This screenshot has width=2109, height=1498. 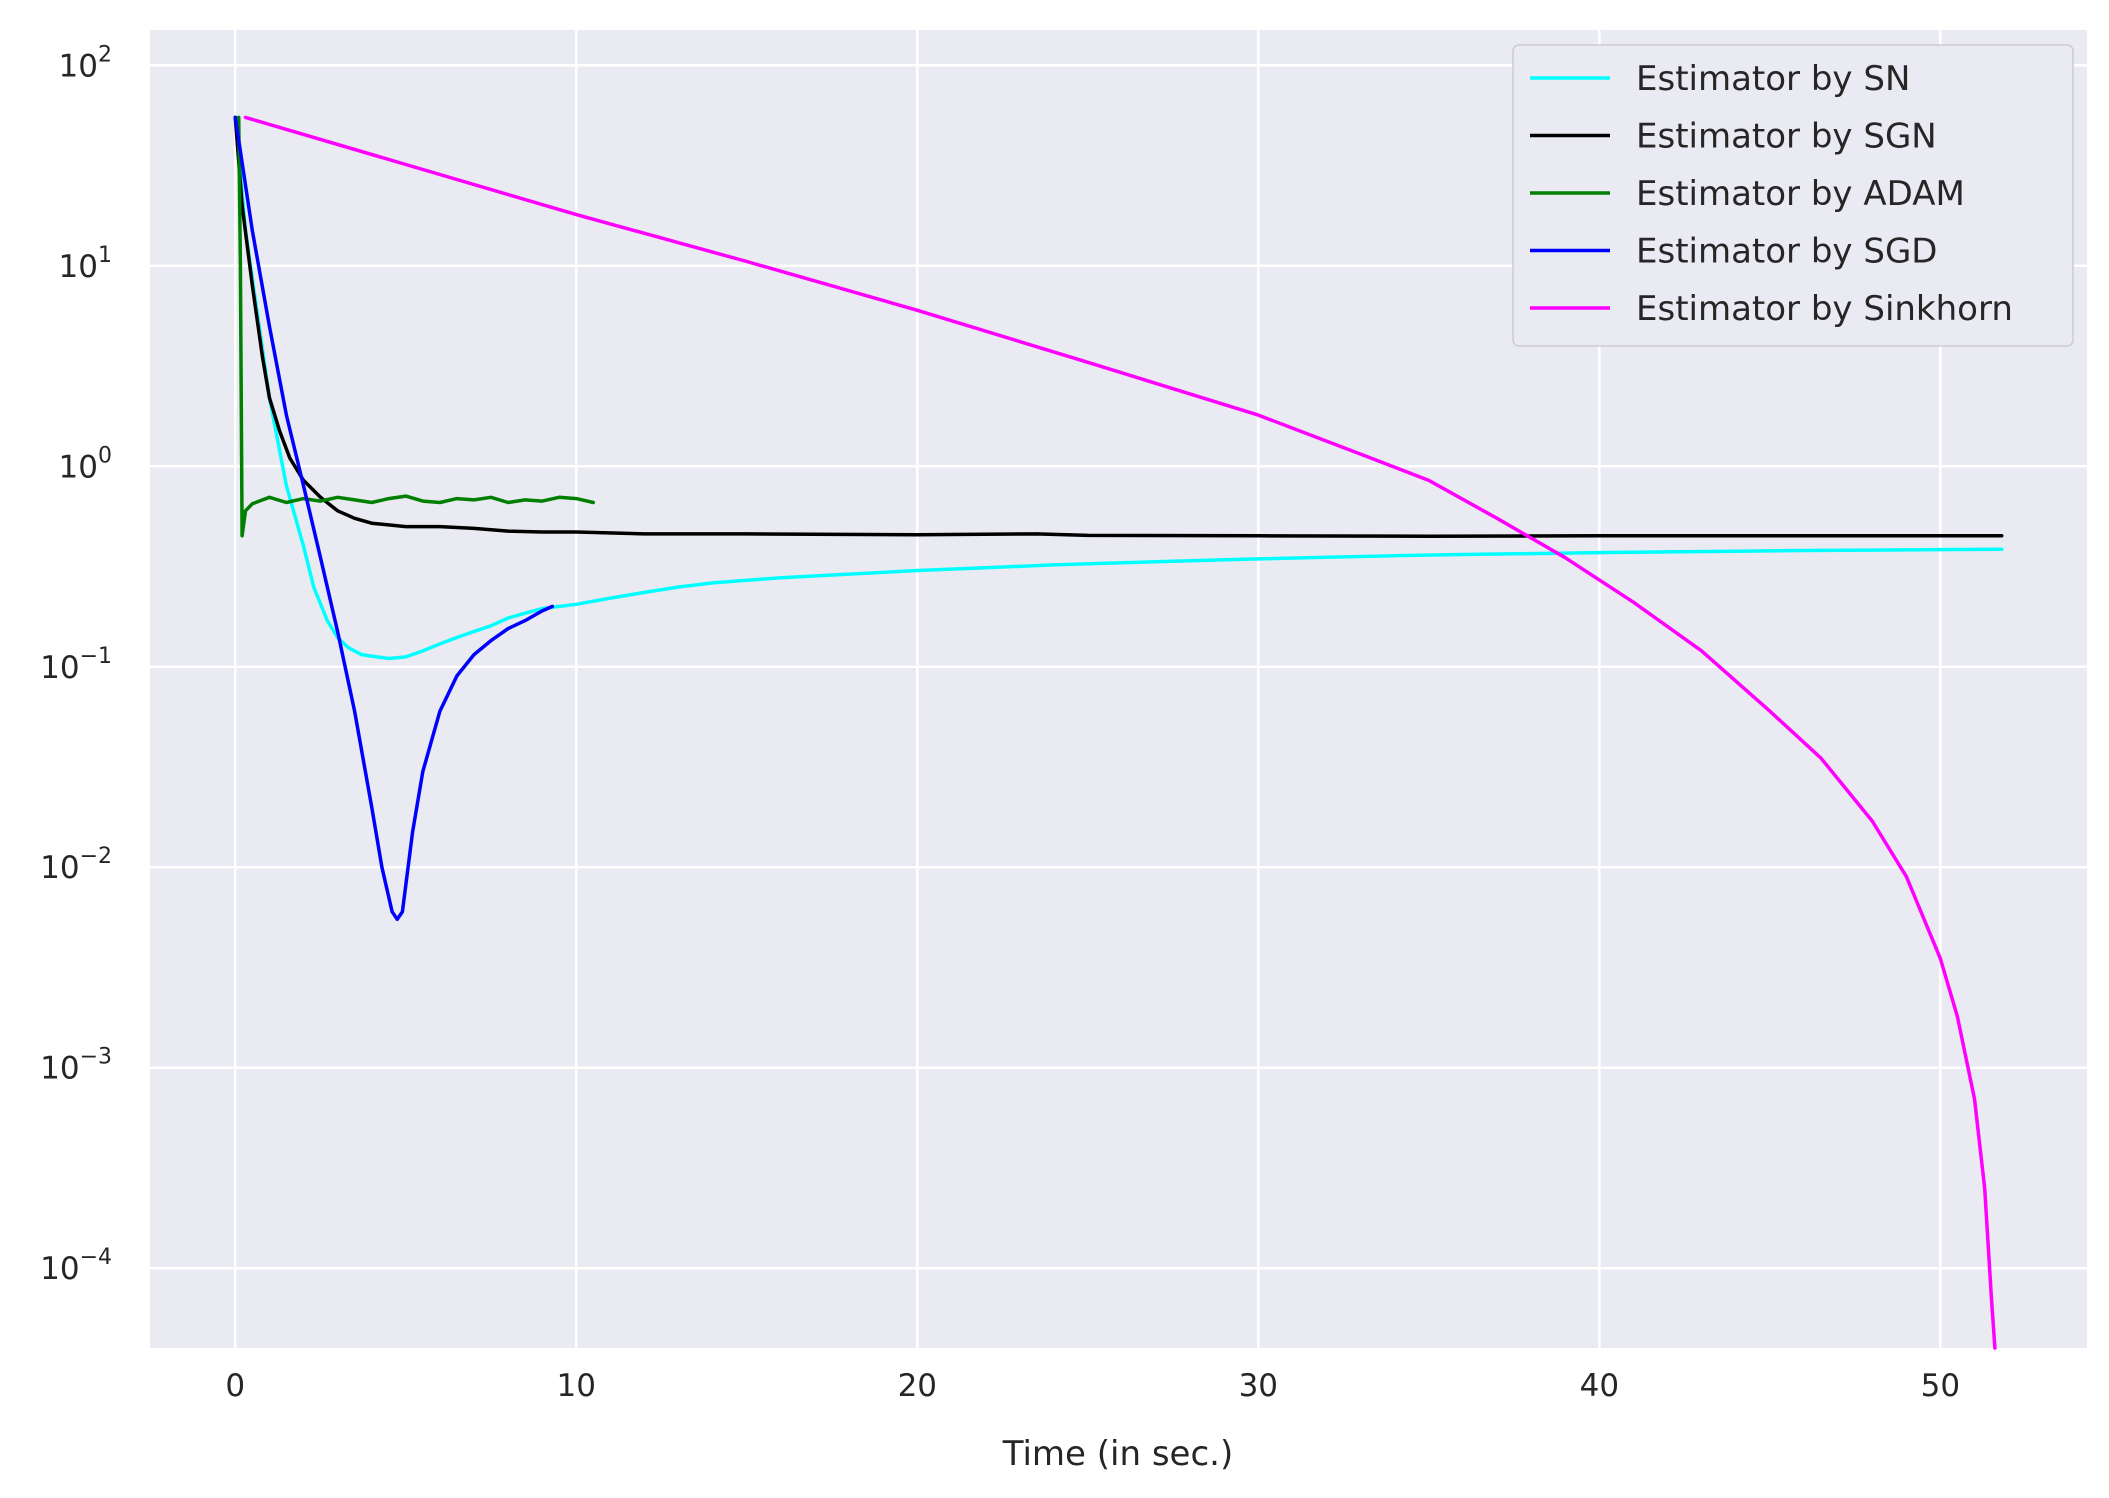 What do you see at coordinates (1800, 194) in the screenshot?
I see `legend-label: Estimator by ADAM` at bounding box center [1800, 194].